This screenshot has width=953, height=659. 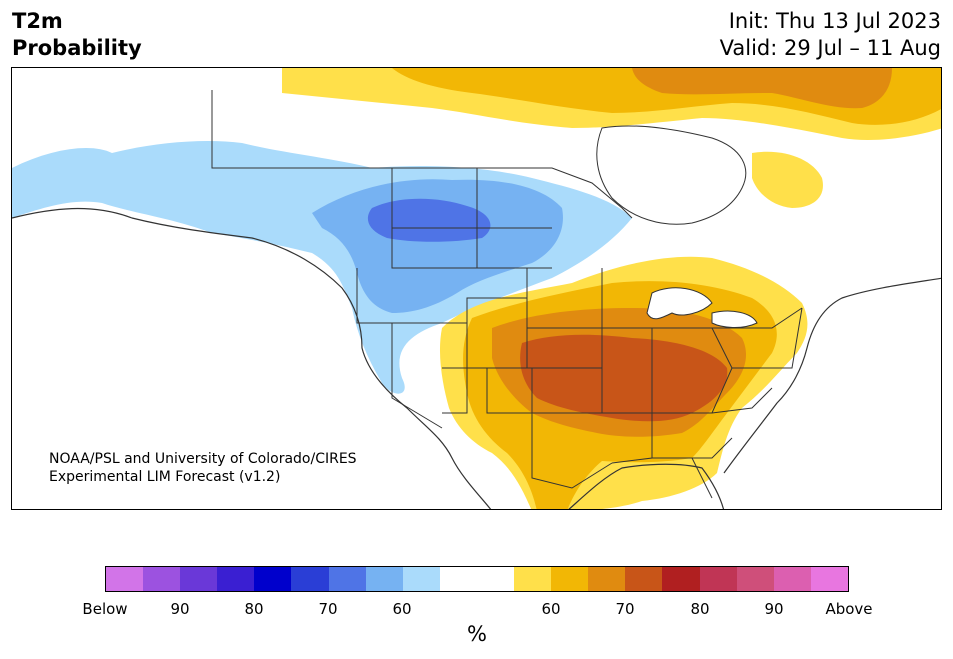 What do you see at coordinates (702, 307) in the screenshot?
I see `great-lakes` at bounding box center [702, 307].